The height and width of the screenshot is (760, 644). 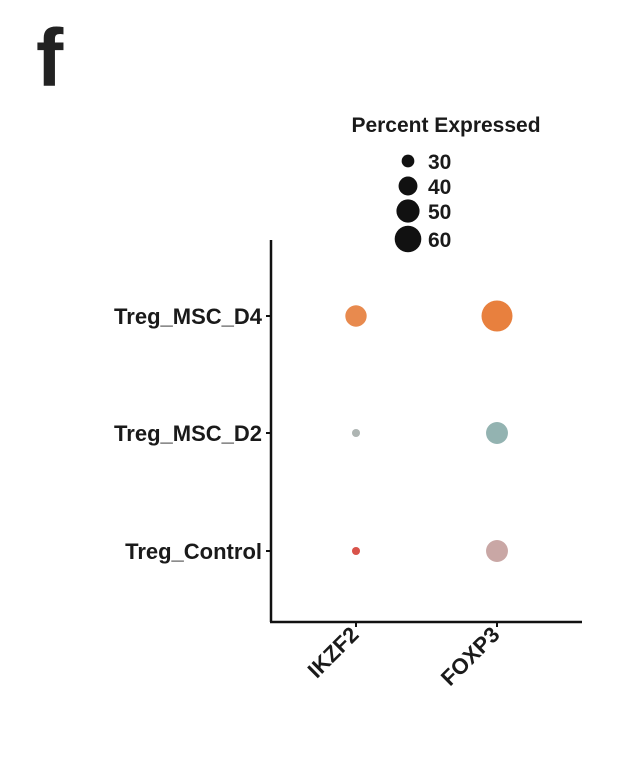 What do you see at coordinates (188, 433) in the screenshot?
I see `y-tick-label: Treg_MSC_D2` at bounding box center [188, 433].